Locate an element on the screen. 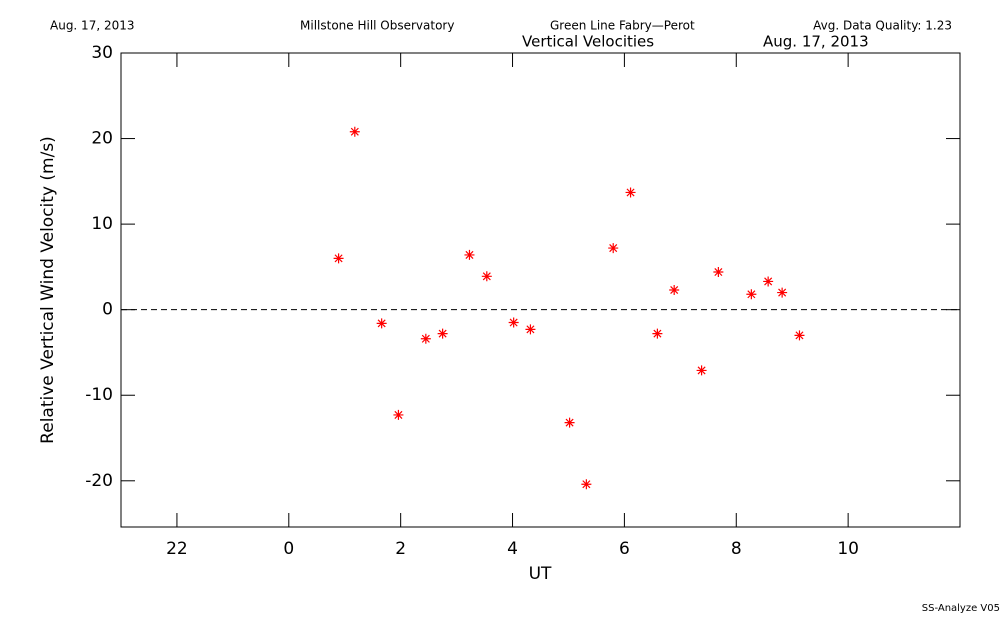 This screenshot has height=625, width=1000. y-tick-label: 0 is located at coordinates (107, 310).